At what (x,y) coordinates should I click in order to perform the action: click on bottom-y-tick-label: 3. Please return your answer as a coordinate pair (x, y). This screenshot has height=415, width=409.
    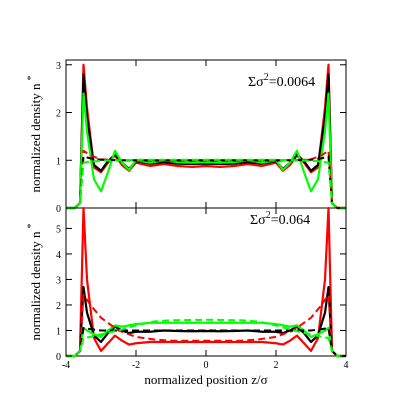
    Looking at the image, I should click on (58, 280).